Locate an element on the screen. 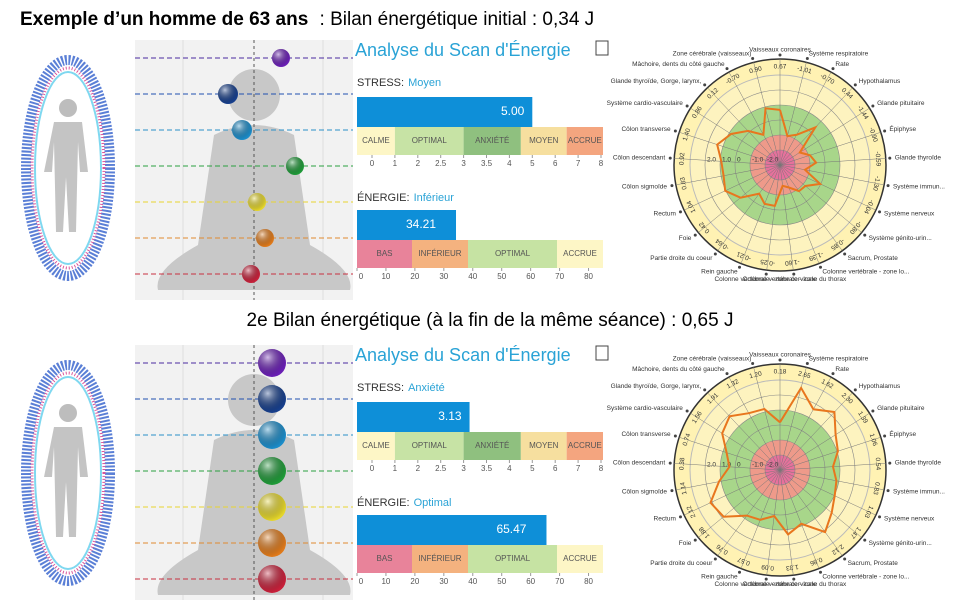 The width and height of the screenshot is (960, 600). radar-label: Zone cérébrale (vaisseaux) is located at coordinates (712, 358).